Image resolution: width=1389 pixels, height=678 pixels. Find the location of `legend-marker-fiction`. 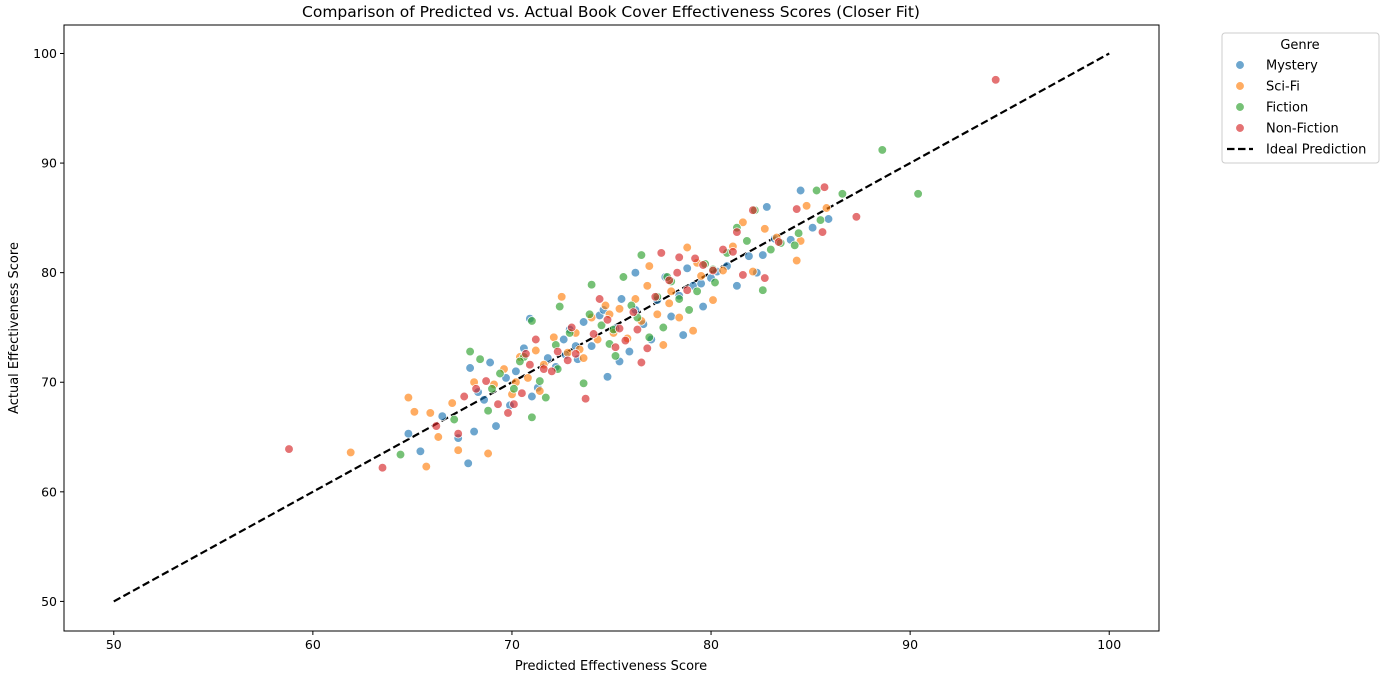

legend-marker-fiction is located at coordinates (1240, 107).